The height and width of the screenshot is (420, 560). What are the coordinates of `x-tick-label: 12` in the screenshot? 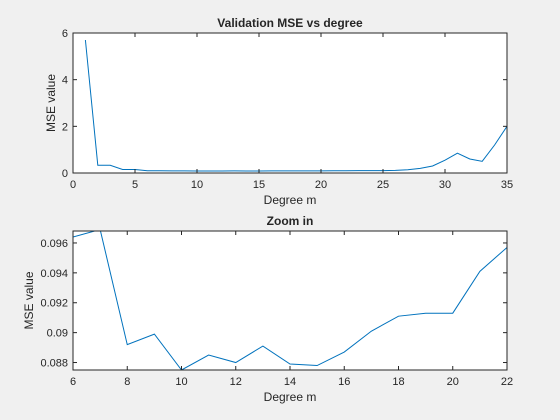 It's located at (236, 382).